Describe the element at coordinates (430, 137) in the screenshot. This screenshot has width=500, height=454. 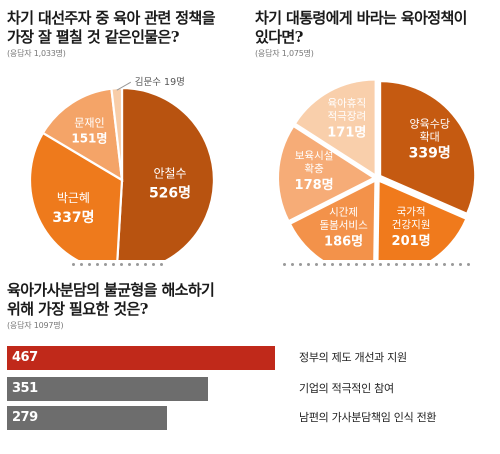
I see `pie-slice-name-label: 확대` at that location.